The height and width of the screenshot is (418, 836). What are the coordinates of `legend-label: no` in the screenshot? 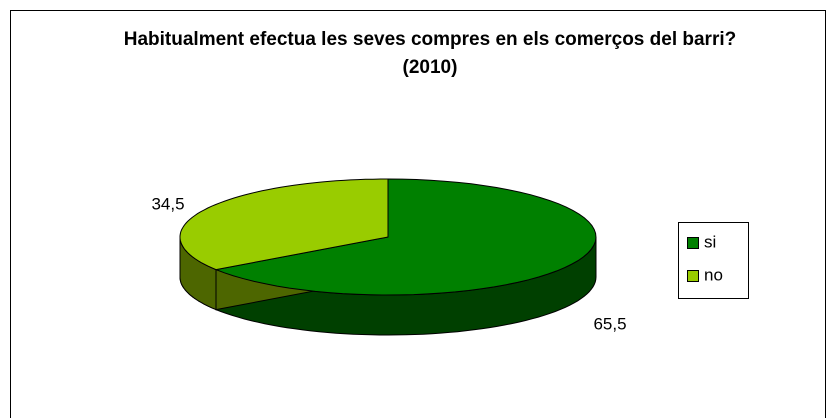 It's located at (713, 274).